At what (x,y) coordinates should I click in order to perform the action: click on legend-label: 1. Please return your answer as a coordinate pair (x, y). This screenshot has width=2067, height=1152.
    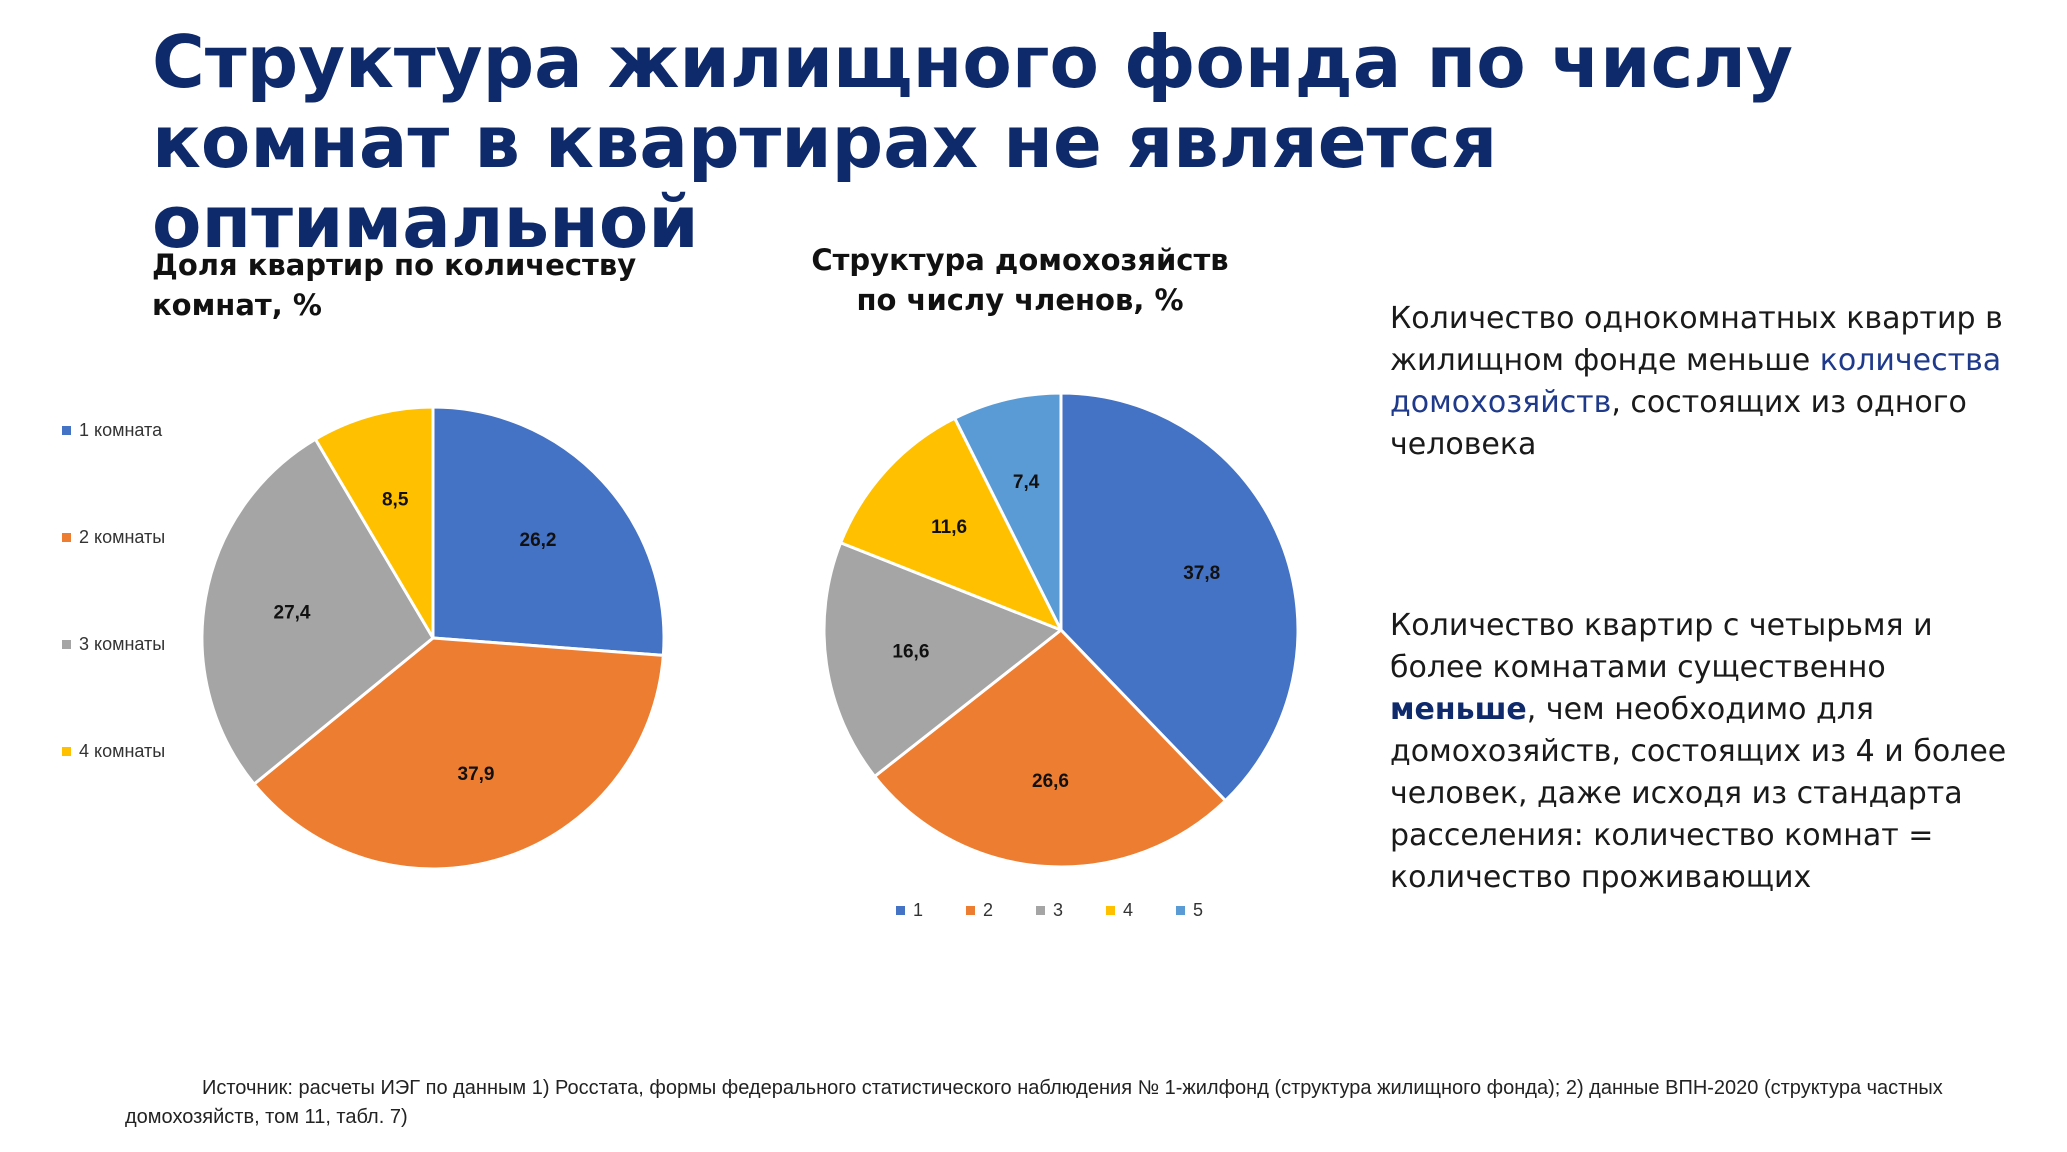
    Looking at the image, I should click on (918, 910).